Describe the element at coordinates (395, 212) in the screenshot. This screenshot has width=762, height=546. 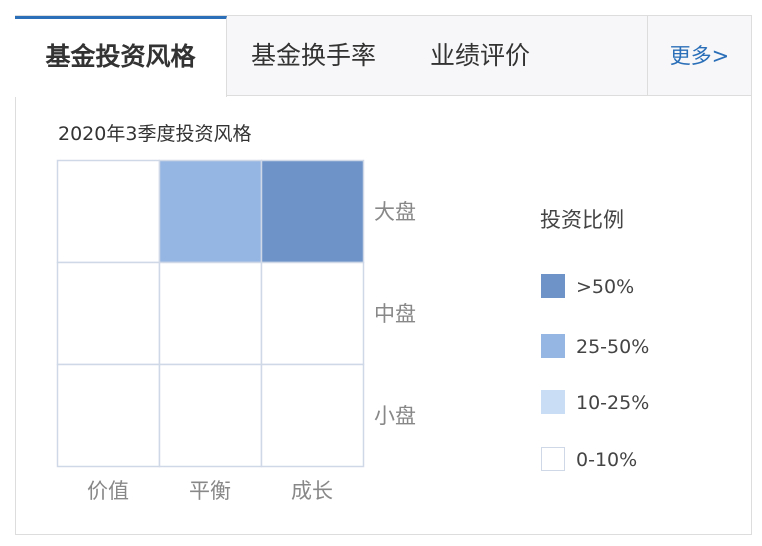
I see `y-tick-label: 大盘` at that location.